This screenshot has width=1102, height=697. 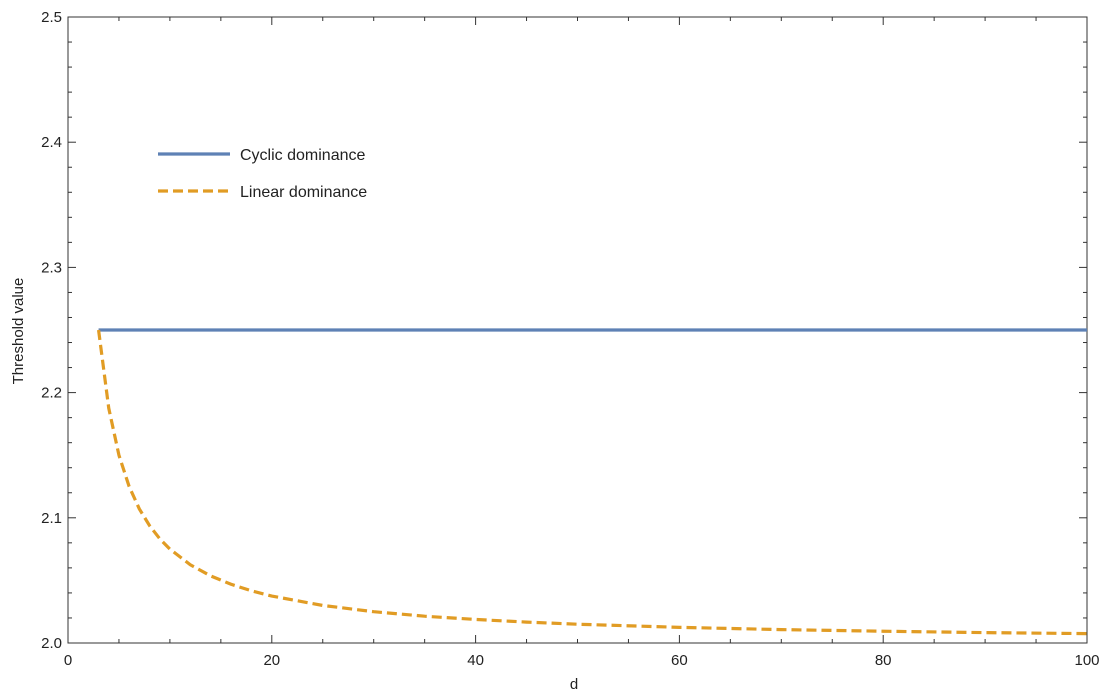 What do you see at coordinates (51, 267) in the screenshot?
I see `y-tick-label: 2.3` at bounding box center [51, 267].